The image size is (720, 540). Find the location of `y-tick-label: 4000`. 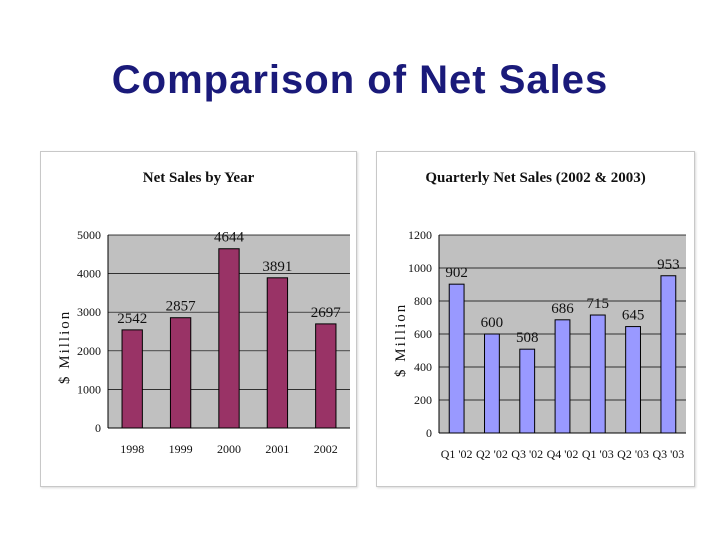

y-tick-label: 4000 is located at coordinates (89, 274).